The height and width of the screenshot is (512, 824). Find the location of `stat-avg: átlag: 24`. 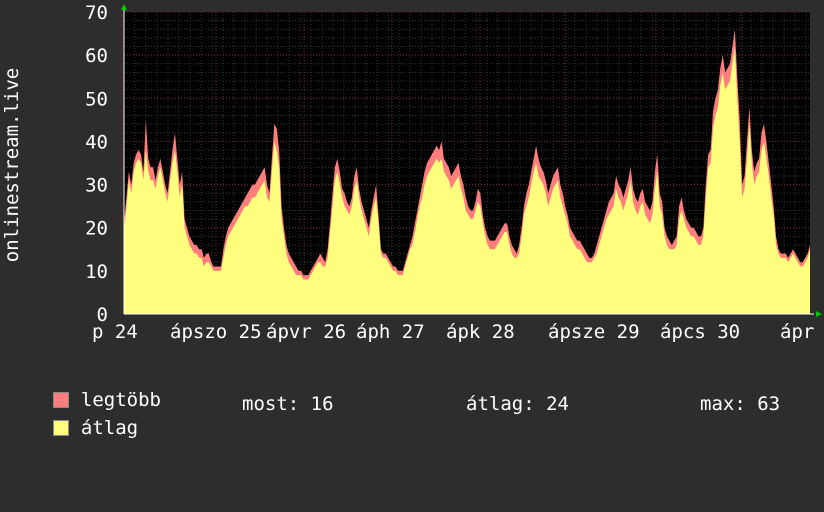

stat-avg: átlag: 24 is located at coordinates (517, 404).